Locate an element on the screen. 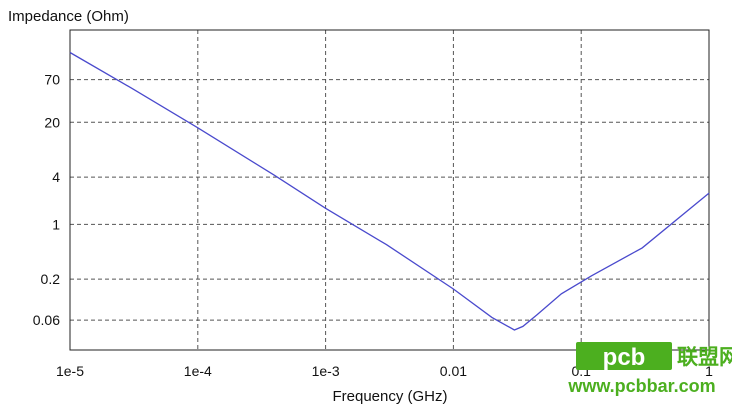 The width and height of the screenshot is (732, 407). watermark-brand-box is located at coordinates (624, 356).